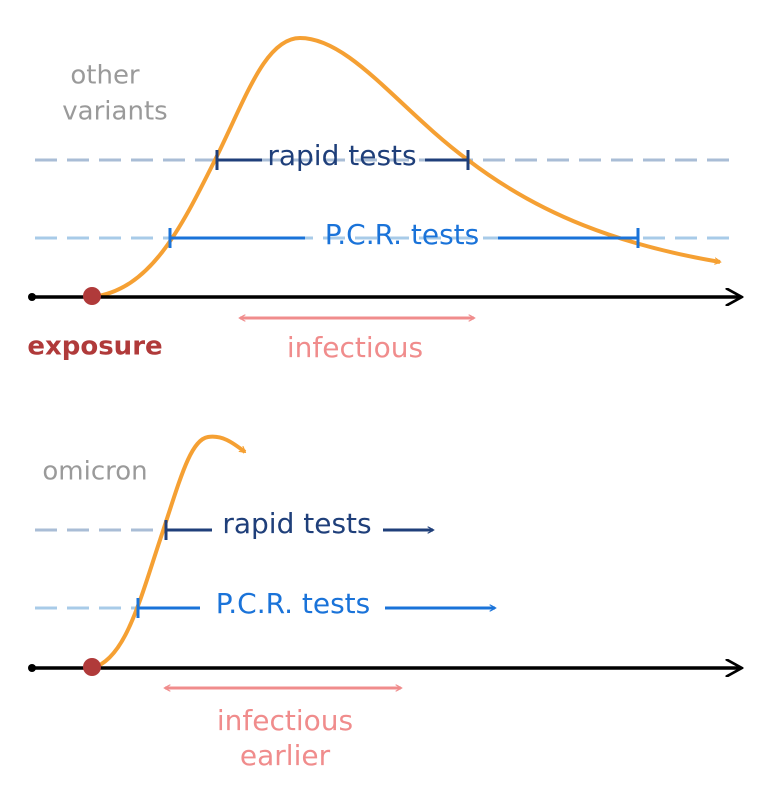 The width and height of the screenshot is (767, 805). Describe the element at coordinates (114, 112) in the screenshot. I see `panel-label: variants` at that location.